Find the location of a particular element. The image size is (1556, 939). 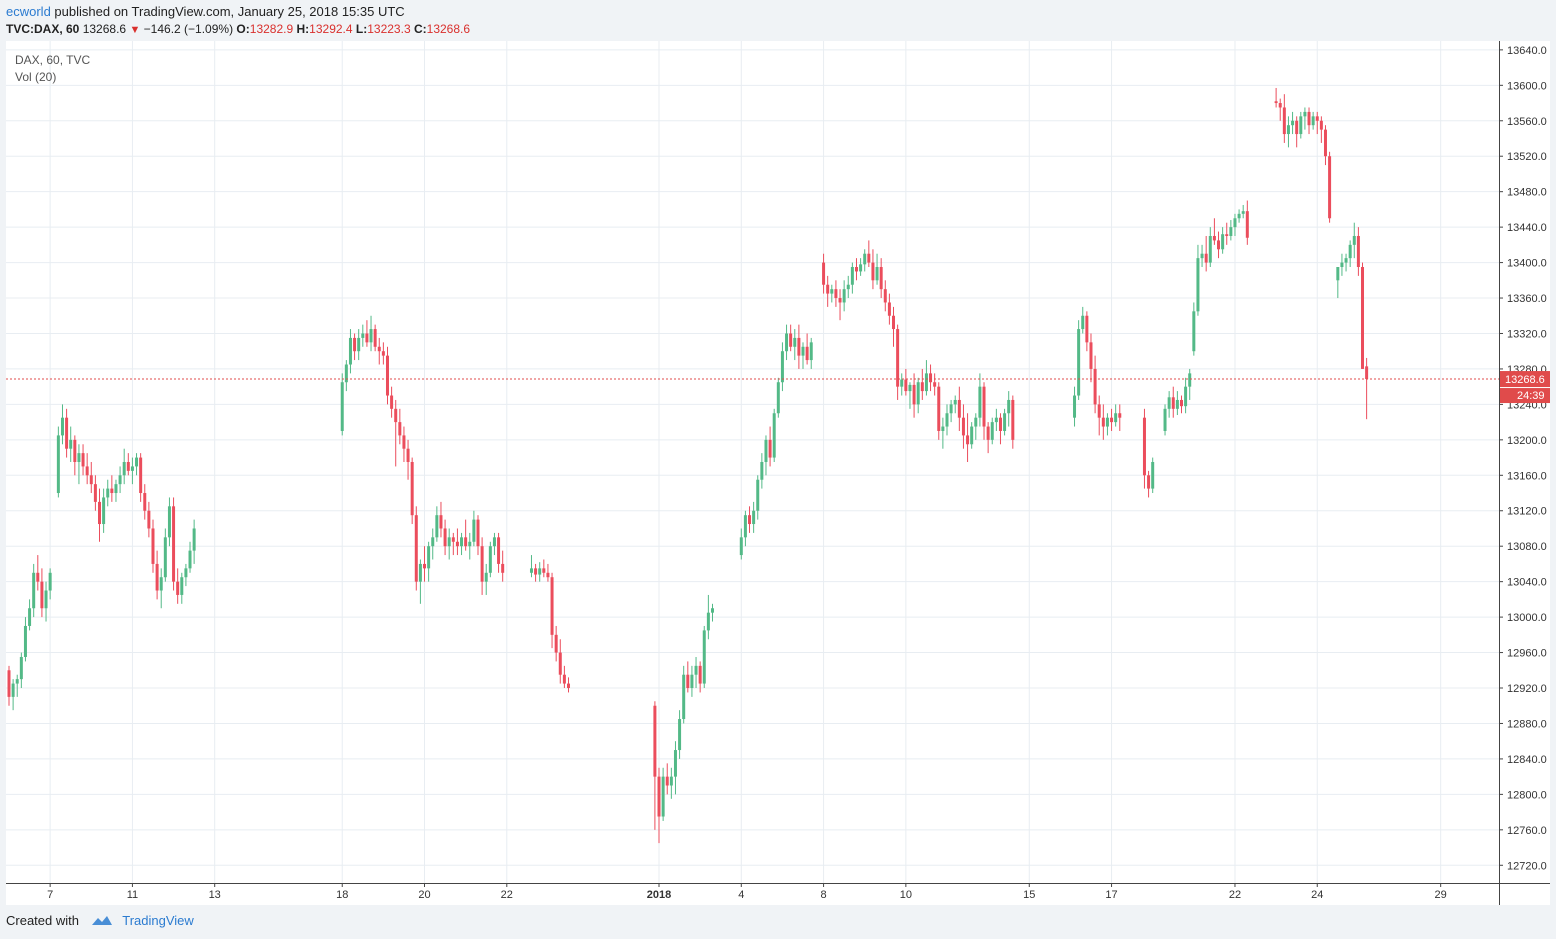

countdown-tag is located at coordinates (1525, 396).